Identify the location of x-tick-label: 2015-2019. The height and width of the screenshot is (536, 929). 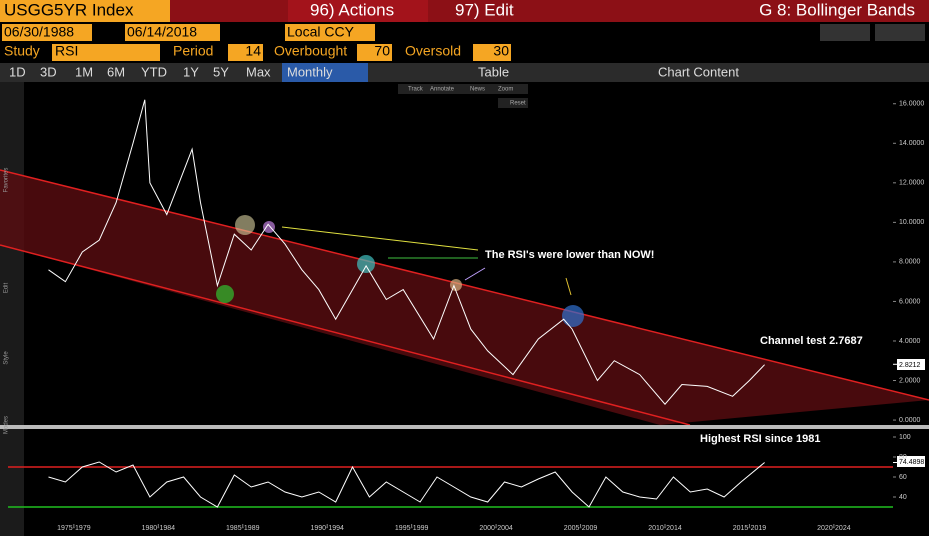
(750, 528).